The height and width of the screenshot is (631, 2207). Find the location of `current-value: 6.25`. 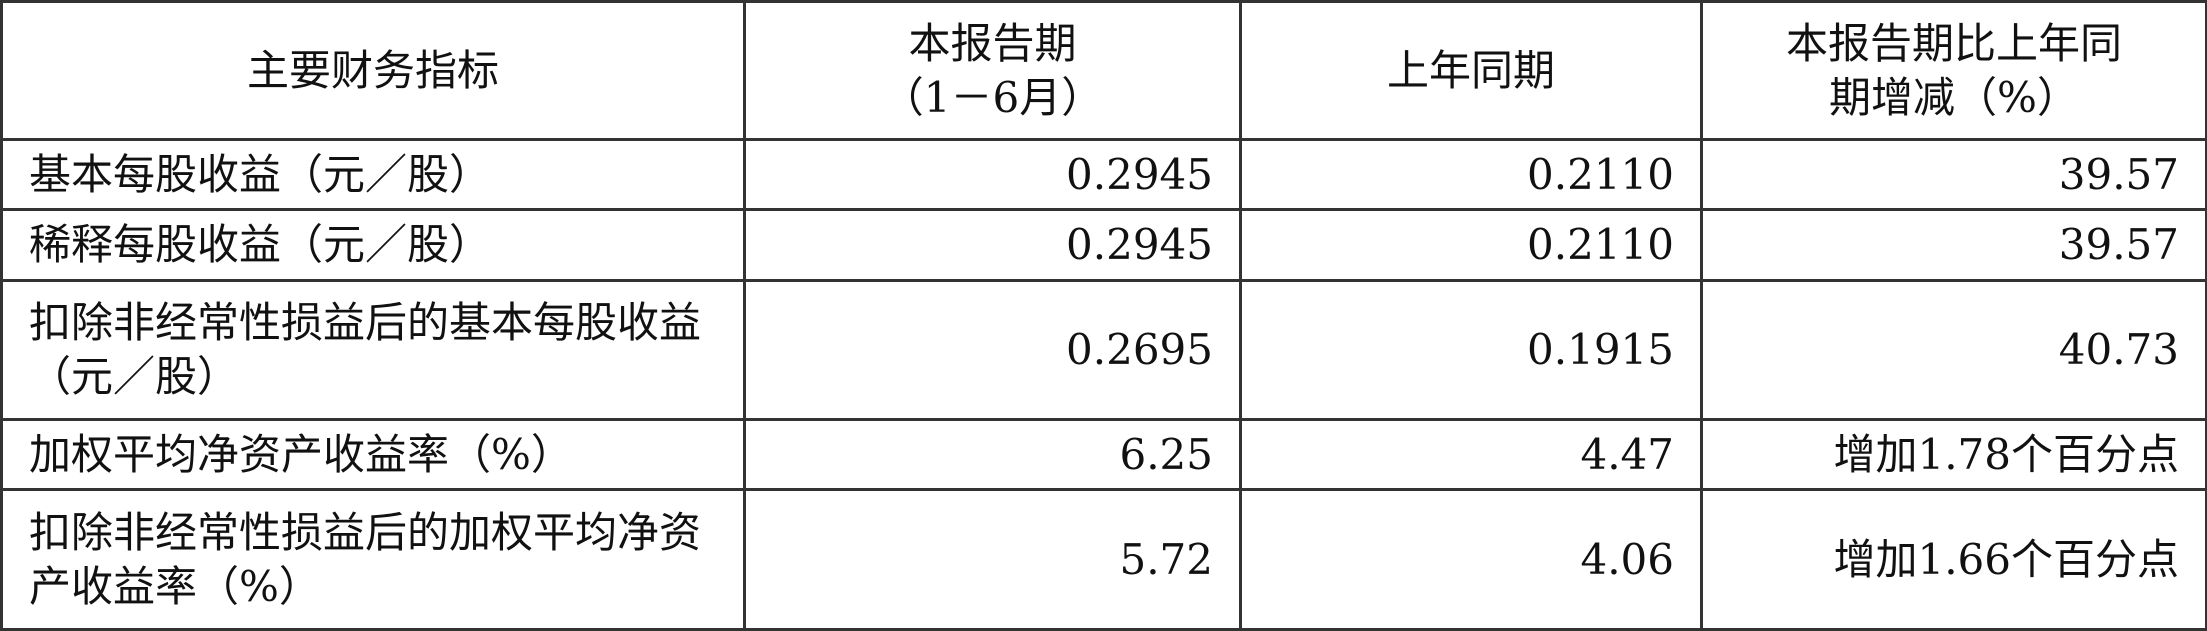

current-value: 6.25 is located at coordinates (992, 454).